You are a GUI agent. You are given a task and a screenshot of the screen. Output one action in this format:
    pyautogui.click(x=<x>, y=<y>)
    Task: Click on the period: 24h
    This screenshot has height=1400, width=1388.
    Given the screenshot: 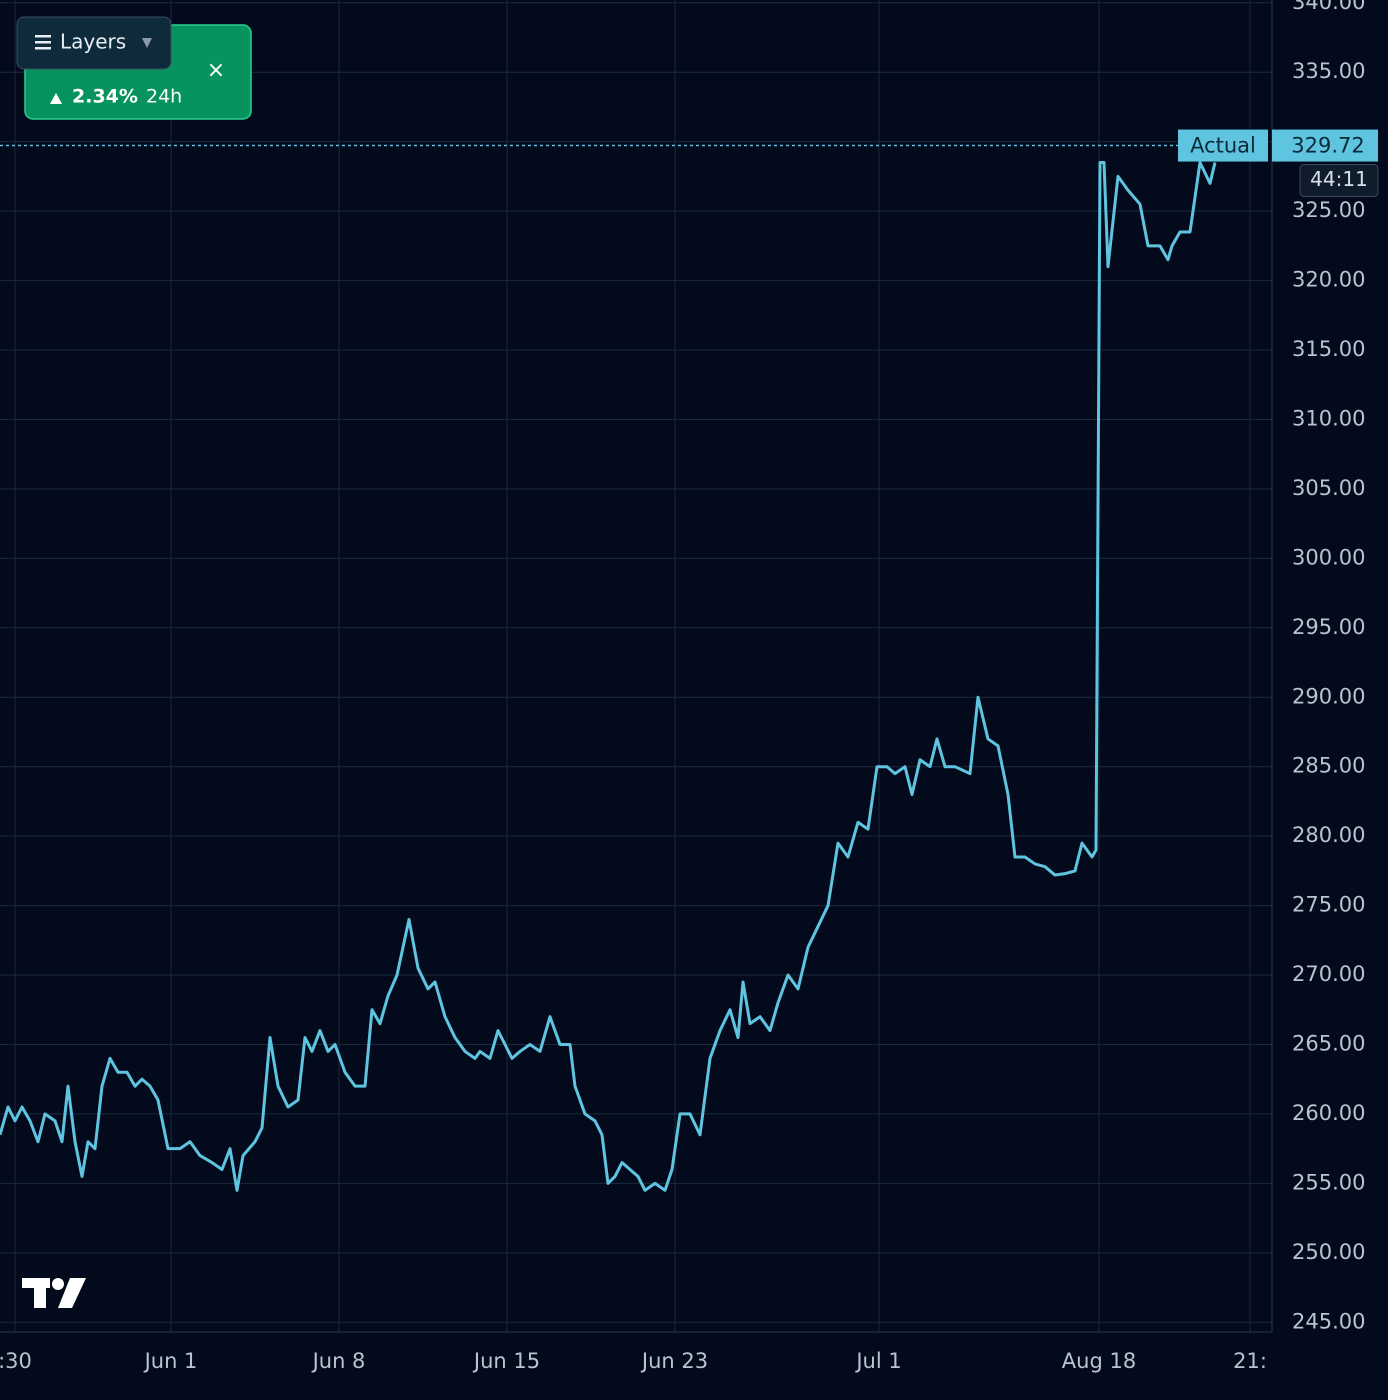 What is the action you would take?
    pyautogui.click(x=164, y=97)
    